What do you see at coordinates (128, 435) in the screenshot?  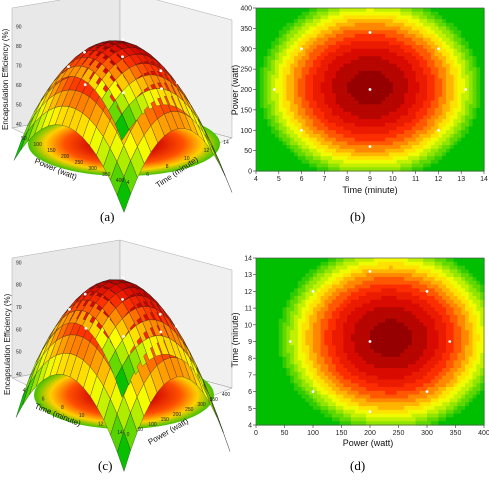 I see `x-tick-label: 0` at bounding box center [128, 435].